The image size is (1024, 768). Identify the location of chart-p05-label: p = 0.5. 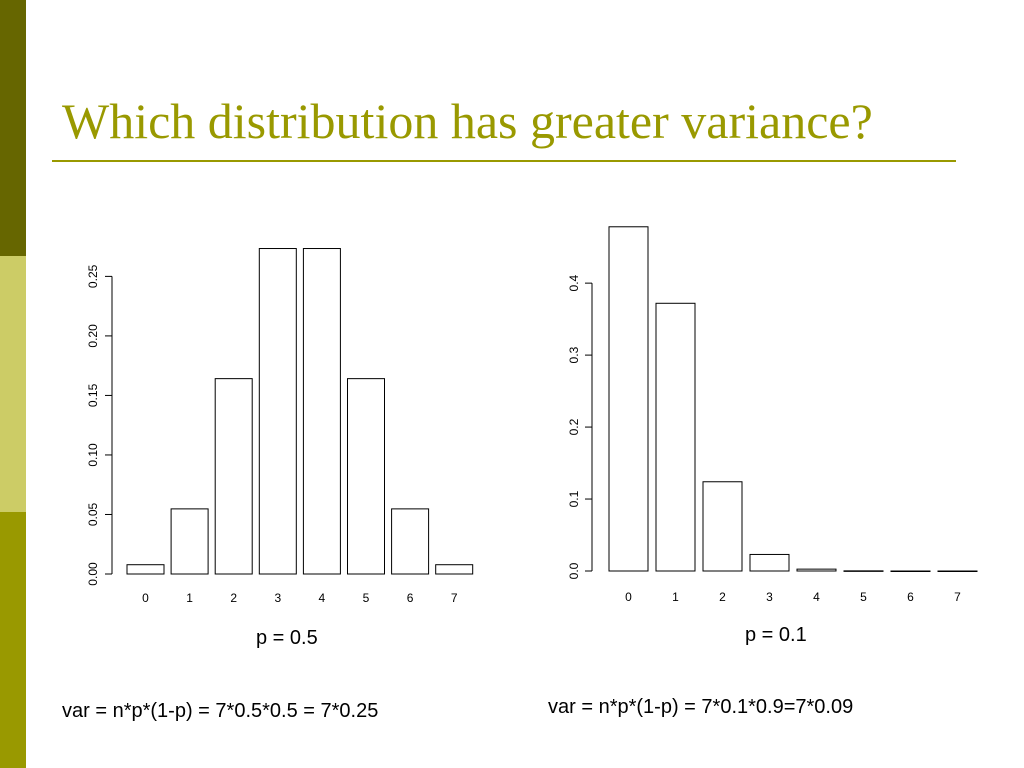
(287, 638).